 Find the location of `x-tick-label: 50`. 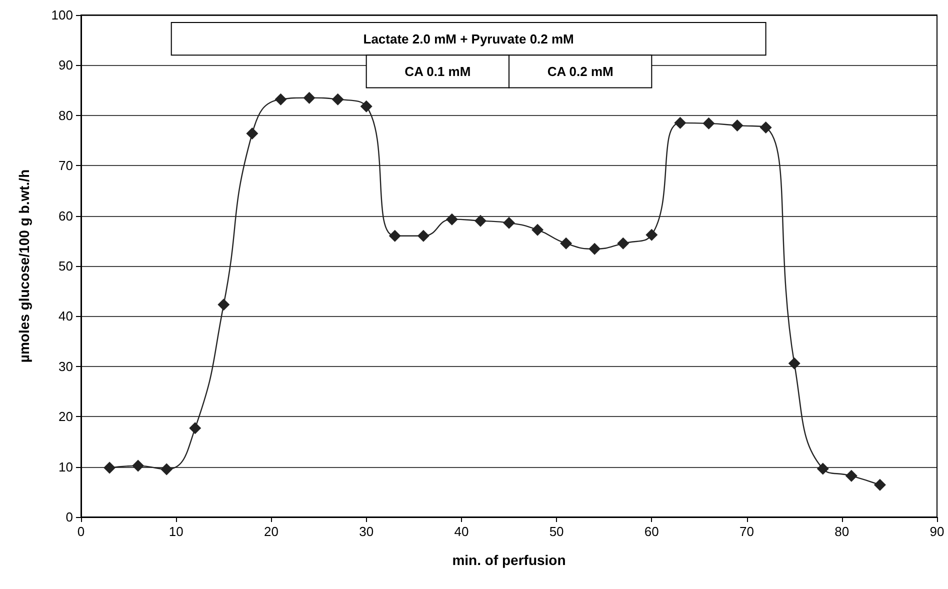

x-tick-label: 50 is located at coordinates (556, 531).